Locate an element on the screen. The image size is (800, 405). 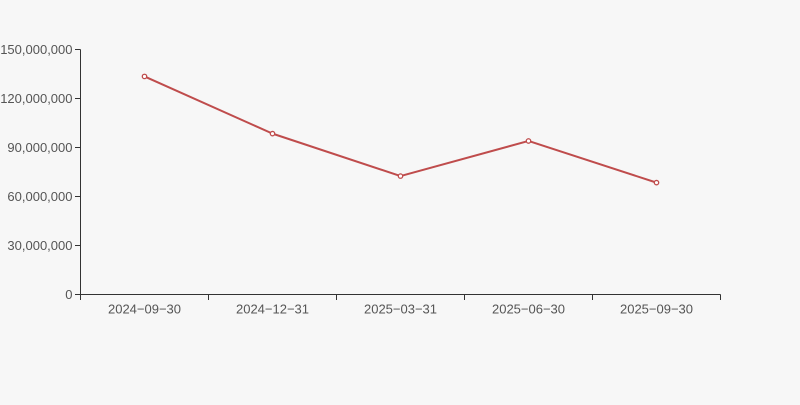
y-axis-label: 150,000,000 is located at coordinates (36, 49).